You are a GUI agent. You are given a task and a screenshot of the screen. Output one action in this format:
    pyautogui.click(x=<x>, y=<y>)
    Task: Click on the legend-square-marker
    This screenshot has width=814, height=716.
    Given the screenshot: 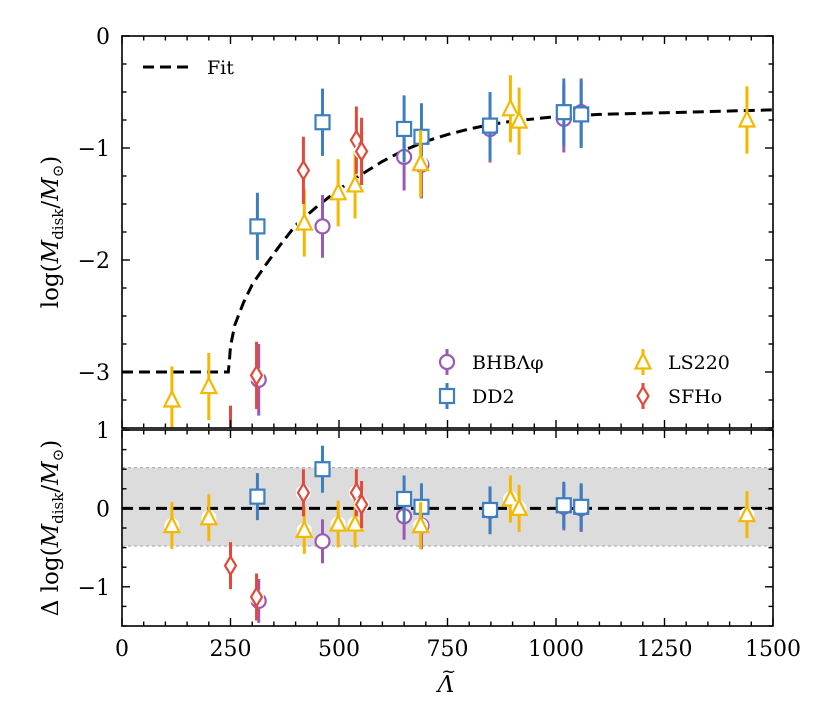 What is the action you would take?
    pyautogui.click(x=447, y=396)
    